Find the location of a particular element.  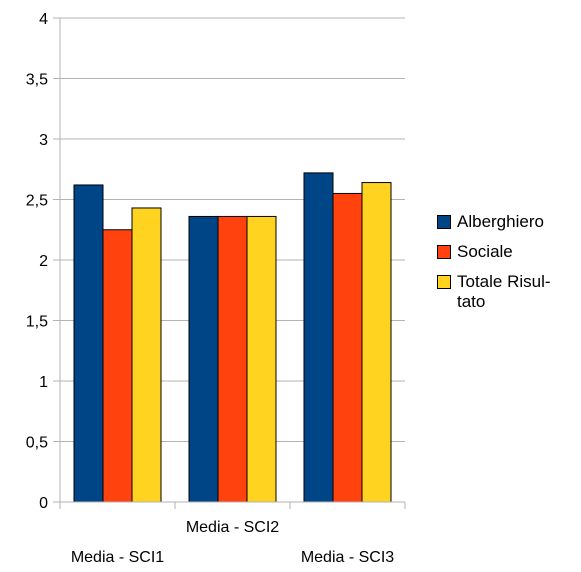

x-category-label: Media - SCI2 is located at coordinates (232, 527).